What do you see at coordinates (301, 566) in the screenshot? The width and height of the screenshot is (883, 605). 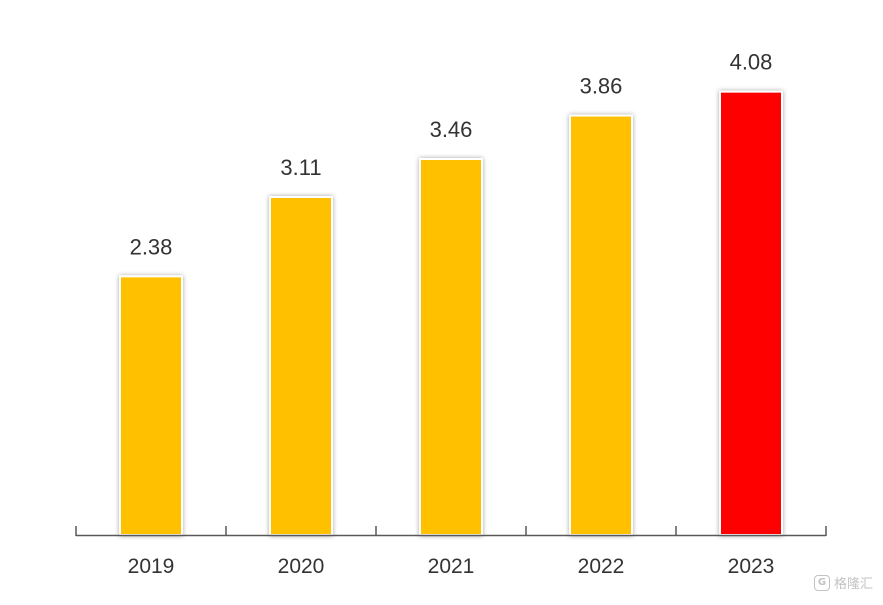 I see `tick-label-2020: 2020` at bounding box center [301, 566].